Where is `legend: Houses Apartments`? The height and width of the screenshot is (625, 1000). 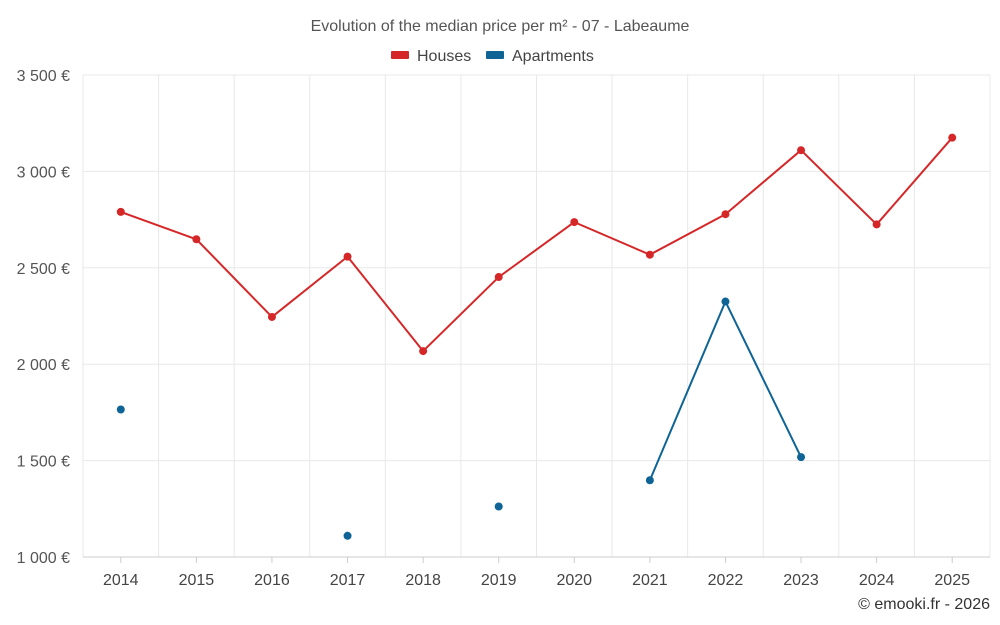 legend: Houses Apartments is located at coordinates (492, 56).